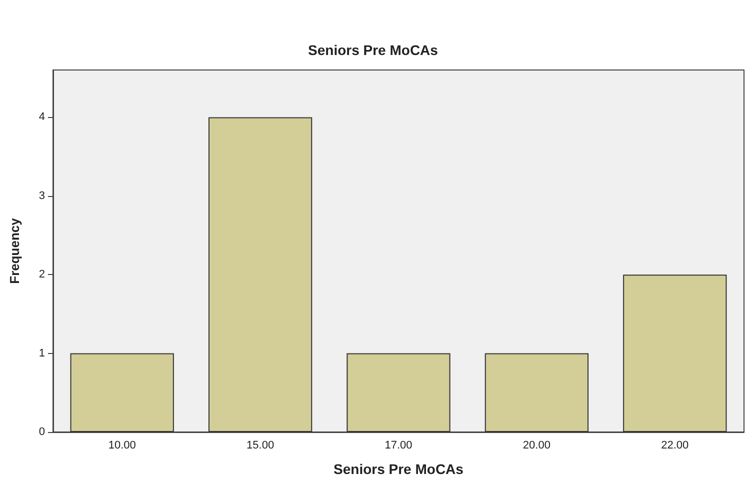 This screenshot has height=481, width=746. What do you see at coordinates (122, 446) in the screenshot?
I see `x-tick-label: 10.00` at bounding box center [122, 446].